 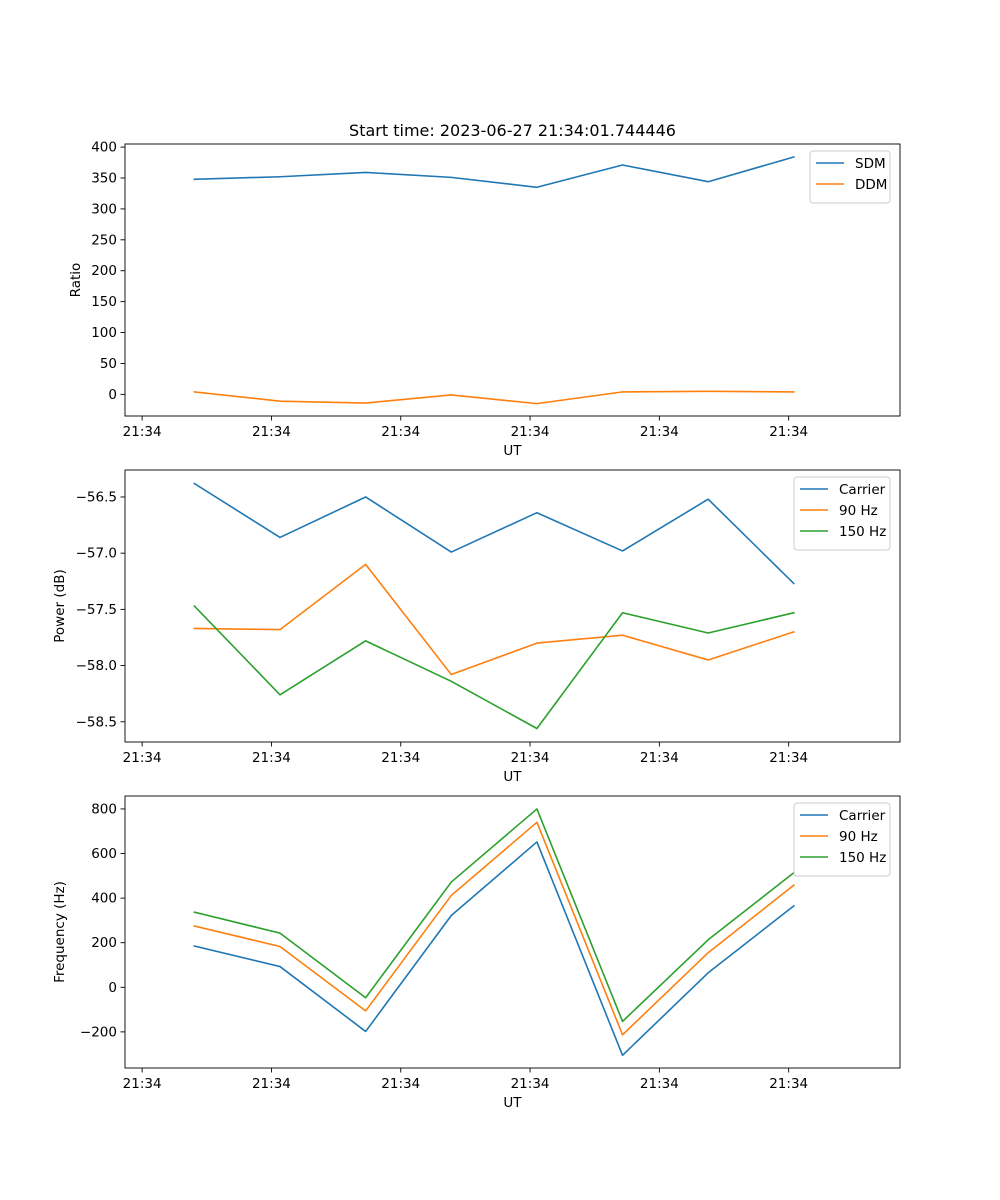 I want to click on y-tick-label: 800, so click(x=104, y=809).